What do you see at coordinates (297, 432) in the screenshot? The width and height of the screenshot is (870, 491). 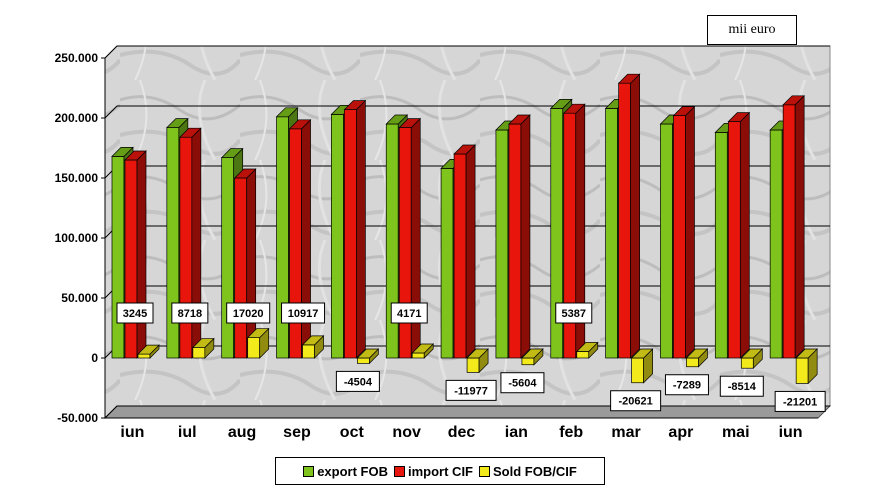 I see `x-tick-label: sep` at bounding box center [297, 432].